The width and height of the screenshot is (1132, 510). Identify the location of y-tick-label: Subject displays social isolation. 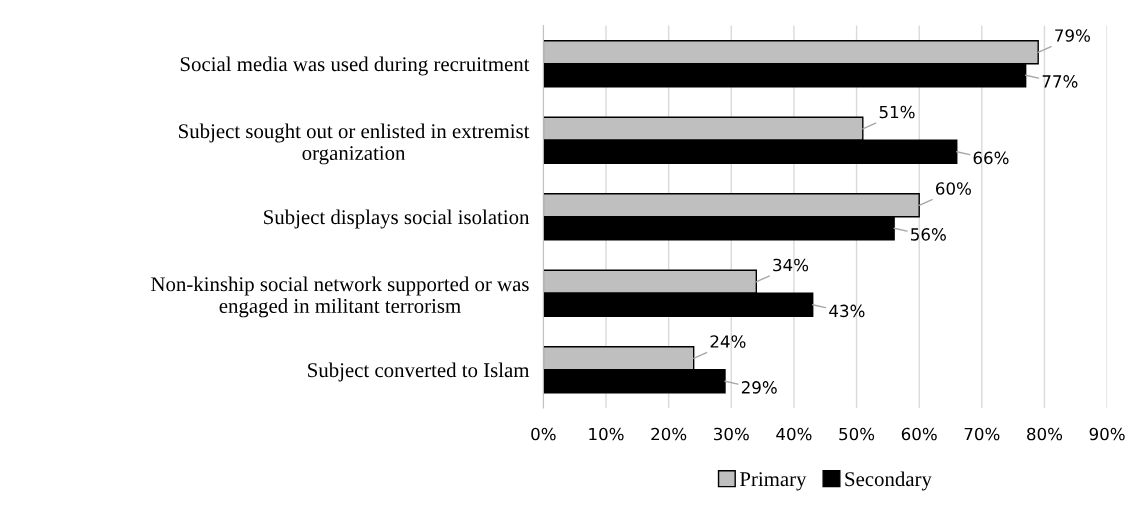
(397, 219).